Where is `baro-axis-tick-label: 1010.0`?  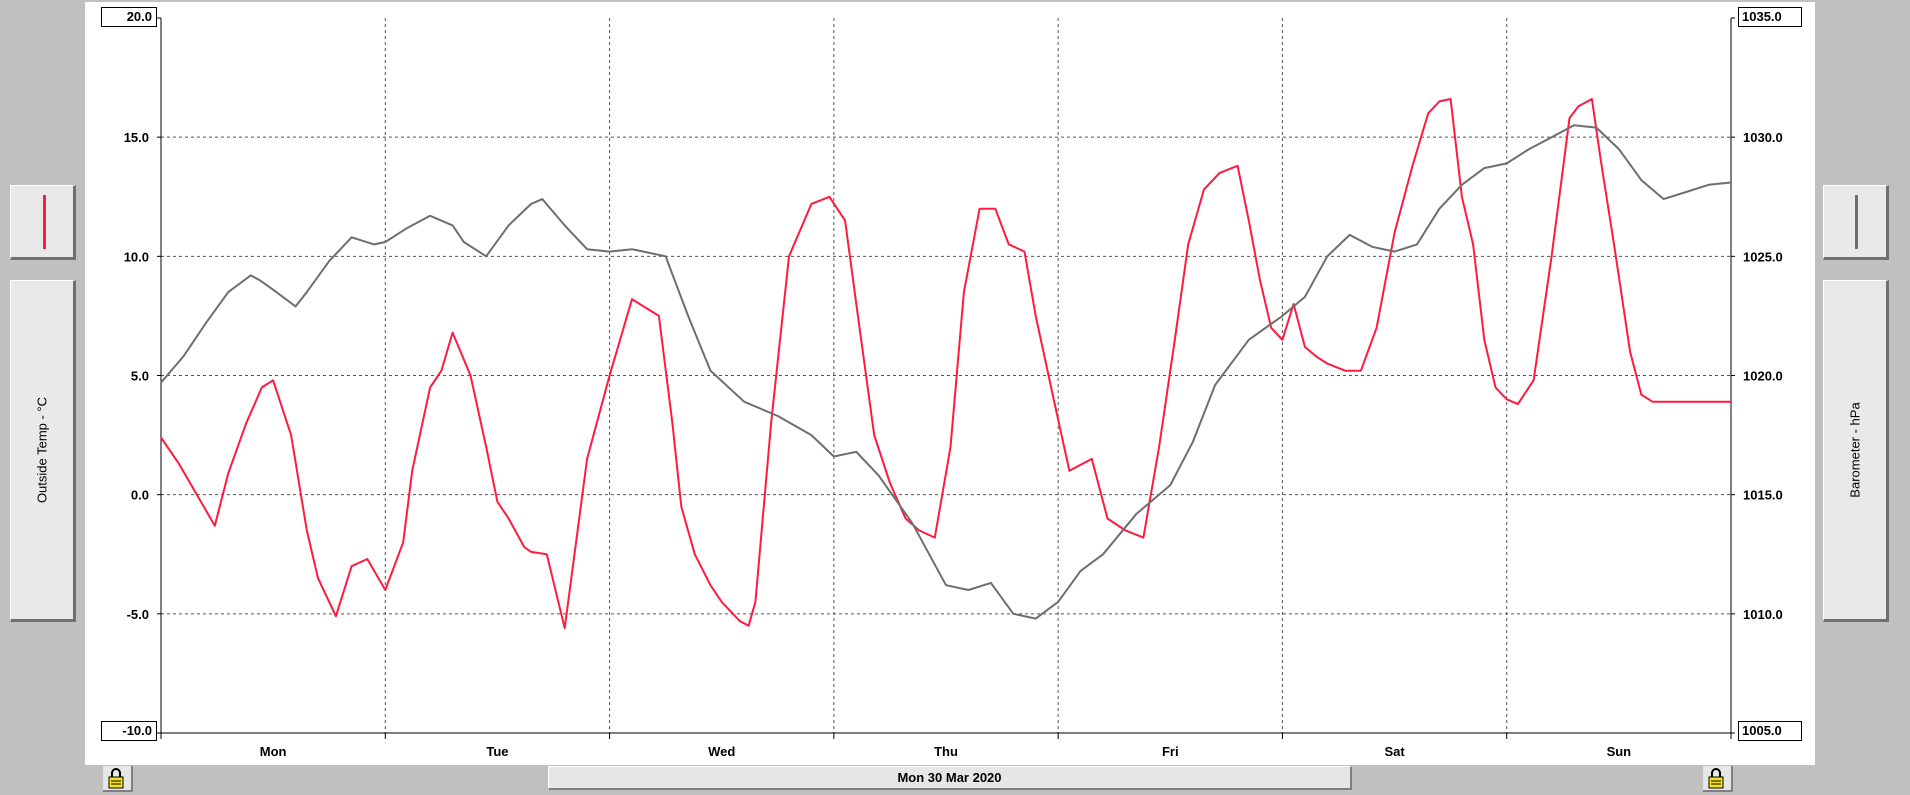
baro-axis-tick-label: 1010.0 is located at coordinates (1763, 614).